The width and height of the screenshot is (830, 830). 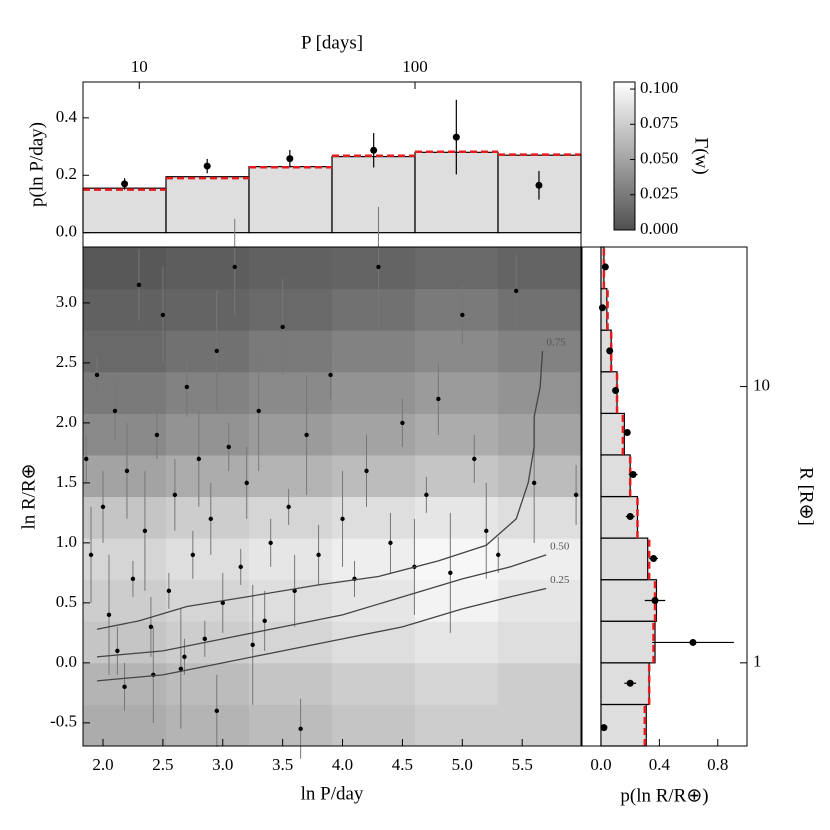 I want to click on y-tick-label: -0.5, so click(x=63, y=721).